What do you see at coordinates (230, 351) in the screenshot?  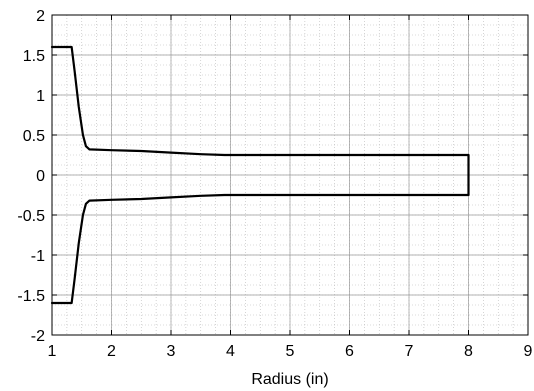 I see `x-tick-label: 4` at bounding box center [230, 351].